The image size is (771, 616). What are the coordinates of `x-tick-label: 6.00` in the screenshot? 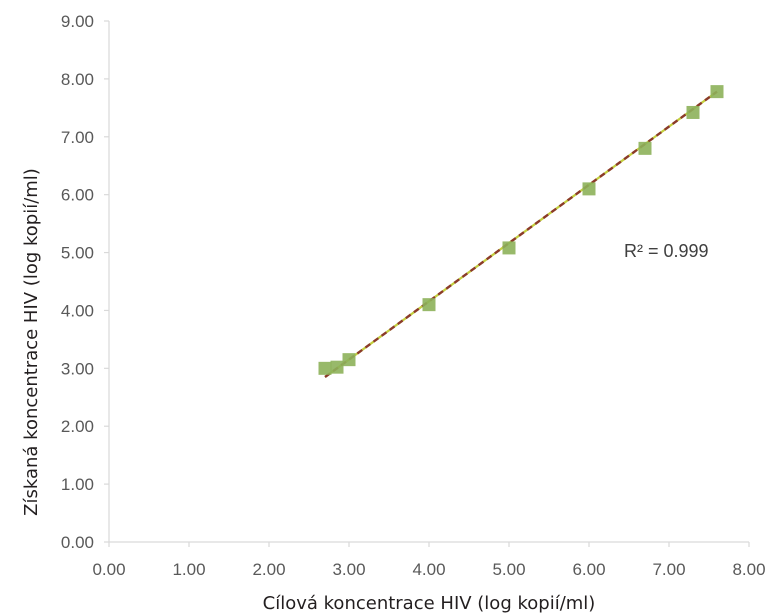 It's located at (588, 569).